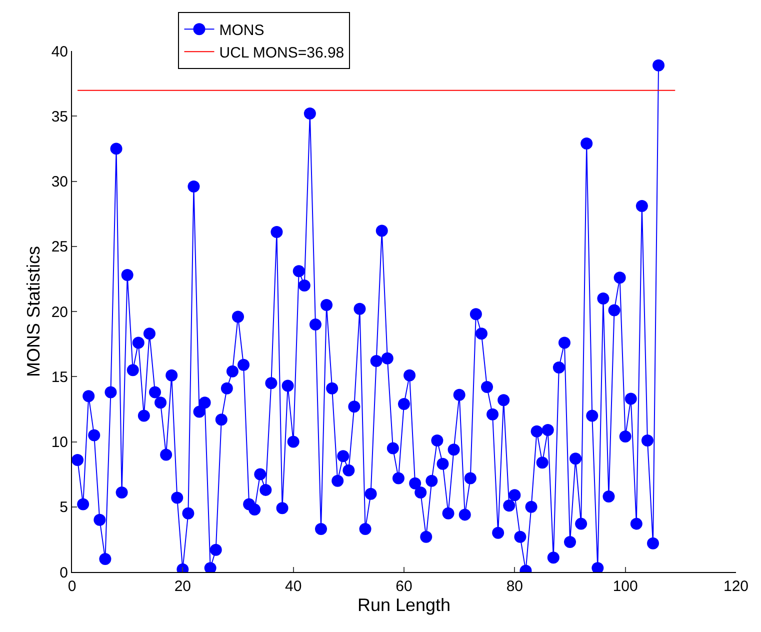 The image size is (761, 632). What do you see at coordinates (281, 53) in the screenshot?
I see `legend-label: UCL MONS=36.98` at bounding box center [281, 53].